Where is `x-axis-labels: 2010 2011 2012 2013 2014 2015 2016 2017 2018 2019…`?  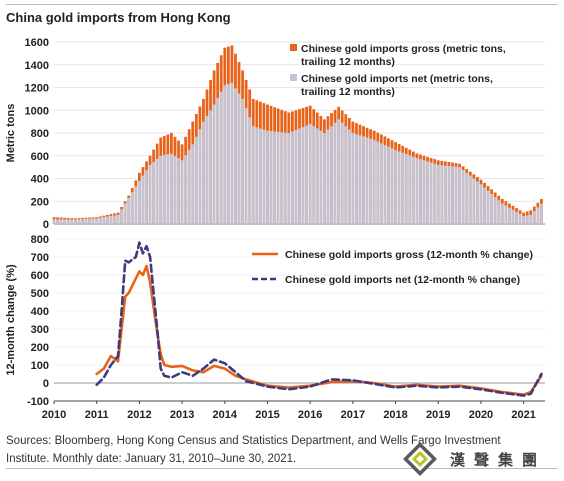 x-axis-labels: 2010 2011 2012 2013 2014 2015 2016 2017 2018 2019… is located at coordinates (289, 411).